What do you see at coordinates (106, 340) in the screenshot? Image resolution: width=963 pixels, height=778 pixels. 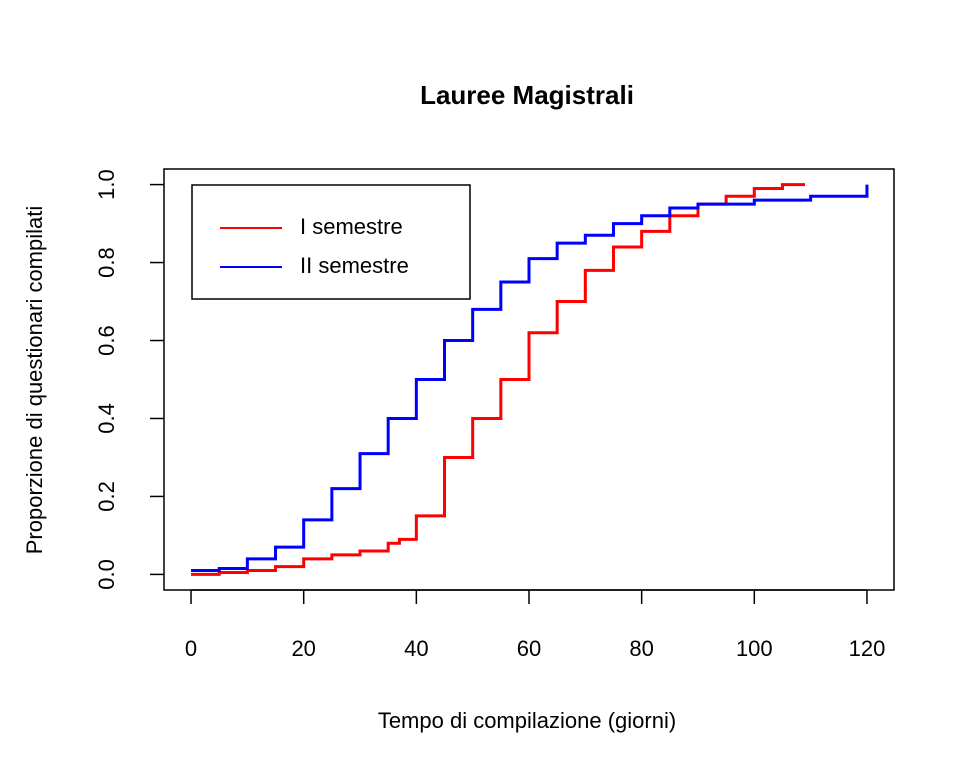 I see `y-tick-label: 0.6` at bounding box center [106, 340].